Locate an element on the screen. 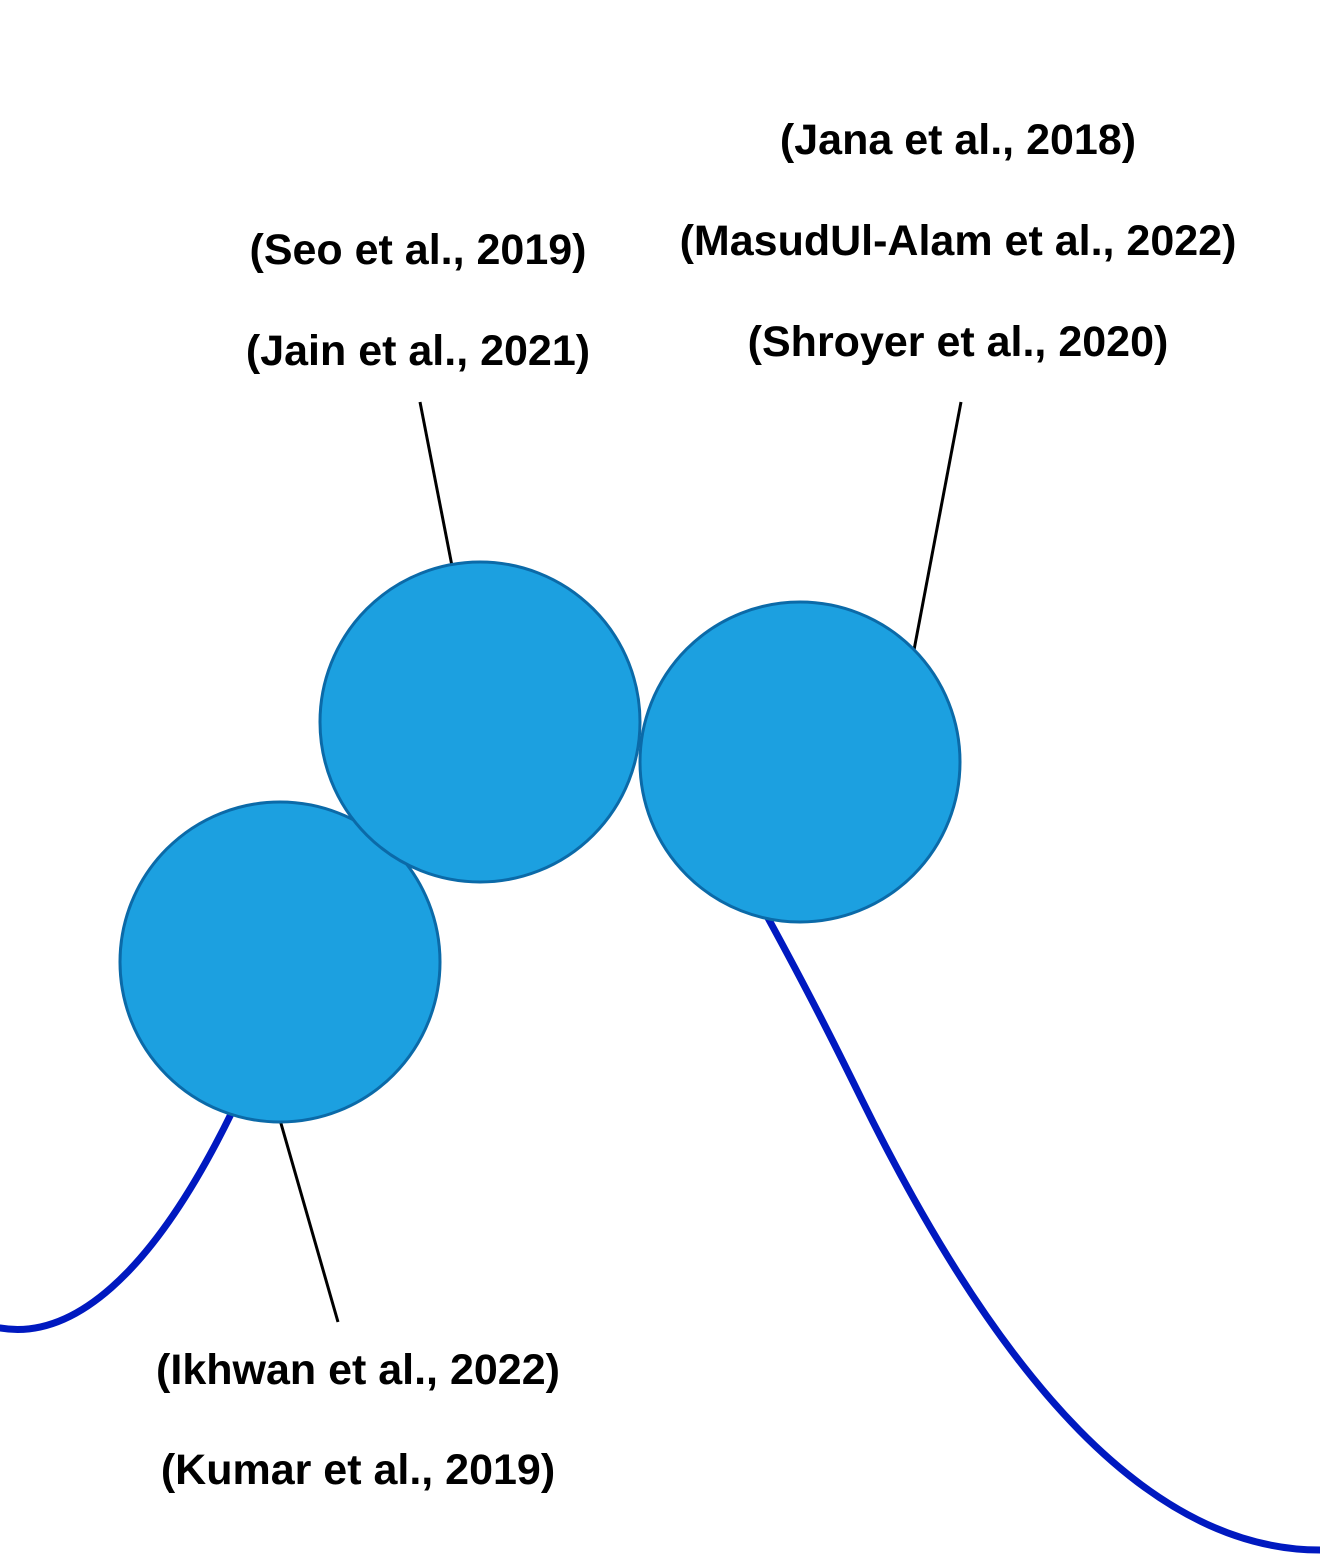 This screenshot has width=1320, height=1558. leader-line-upper-left is located at coordinates (436, 484).